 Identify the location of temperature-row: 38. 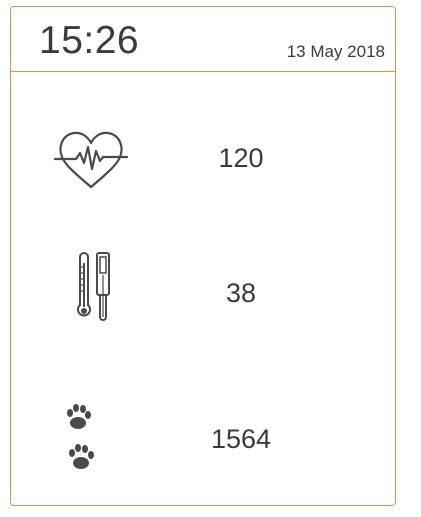
(203, 287).